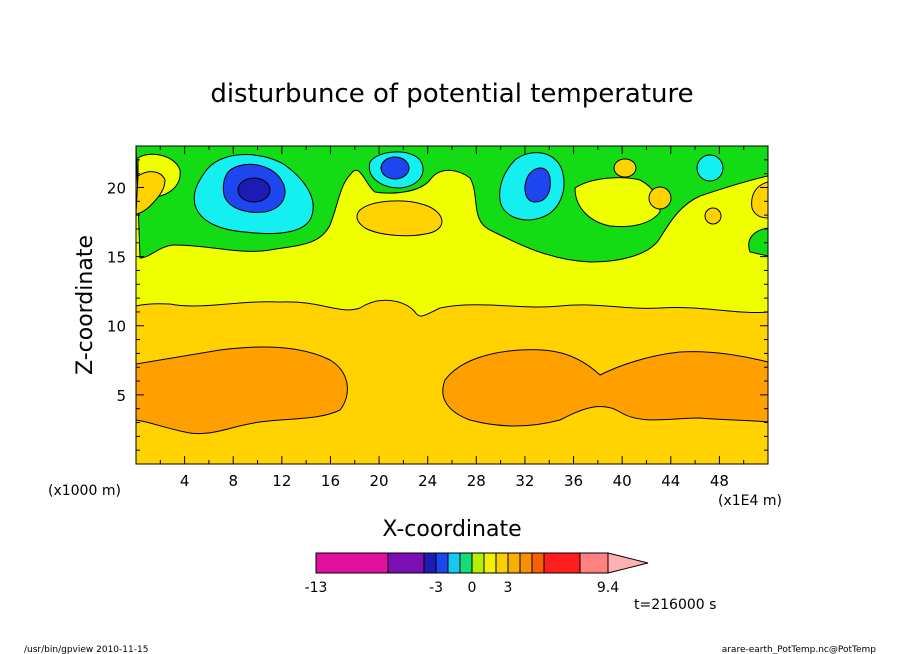  What do you see at coordinates (608, 588) in the screenshot?
I see `colorbar-label: 9.4` at bounding box center [608, 588].